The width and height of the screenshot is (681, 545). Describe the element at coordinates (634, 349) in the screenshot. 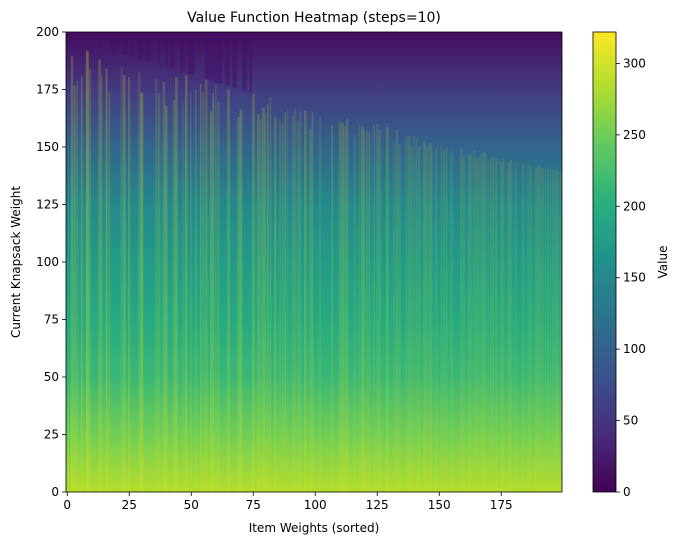

I see `colorbar-tick-label: 100` at that location.